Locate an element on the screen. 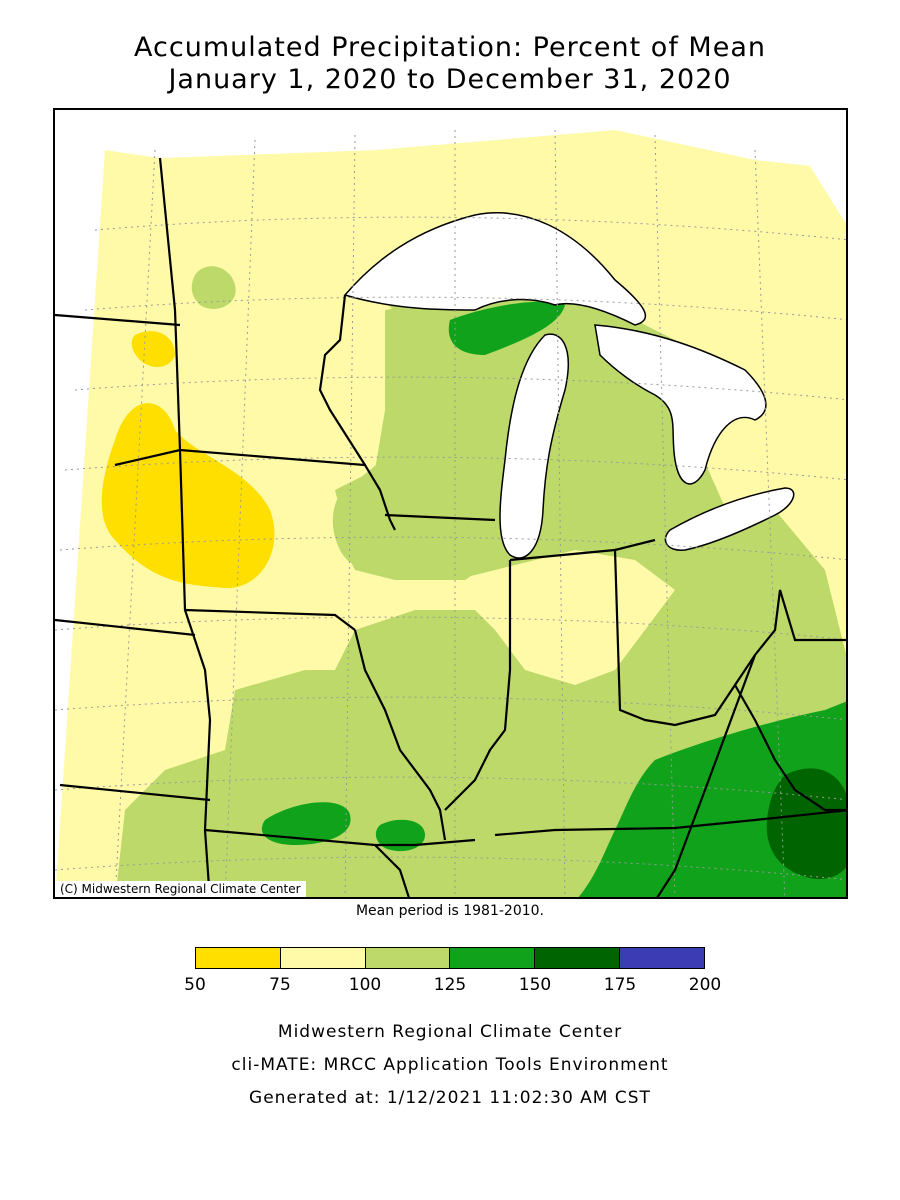 Image resolution: width=900 pixels, height=1200 pixels. map-date-range: January 1, 2020 to December 31, 2020 is located at coordinates (450, 79).